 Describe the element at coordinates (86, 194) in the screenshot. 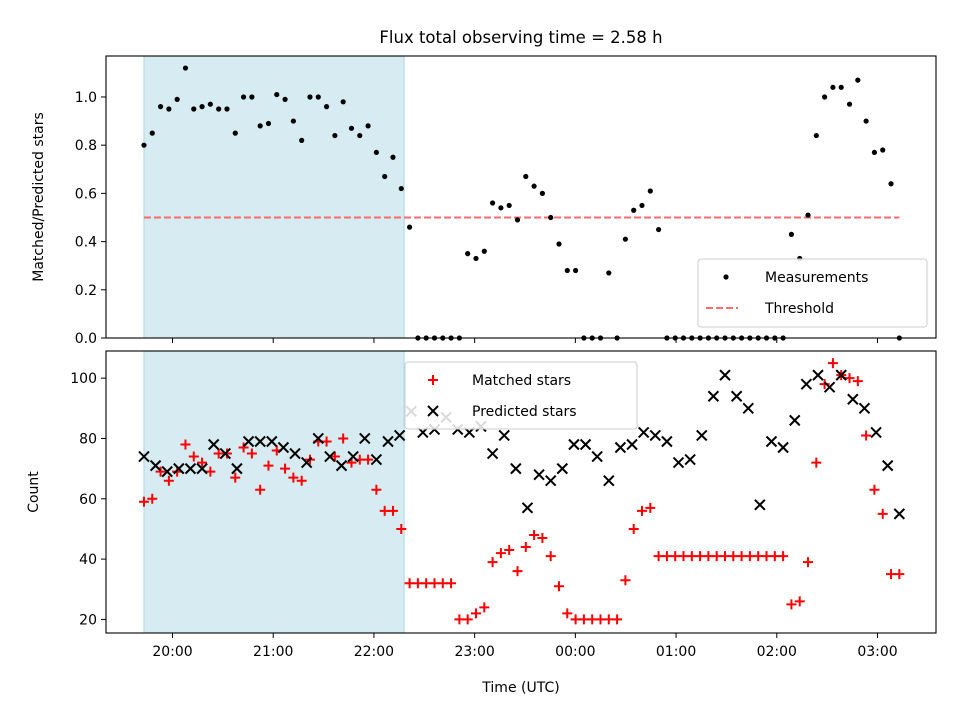

I see `y-tick-label: 0.6` at that location.